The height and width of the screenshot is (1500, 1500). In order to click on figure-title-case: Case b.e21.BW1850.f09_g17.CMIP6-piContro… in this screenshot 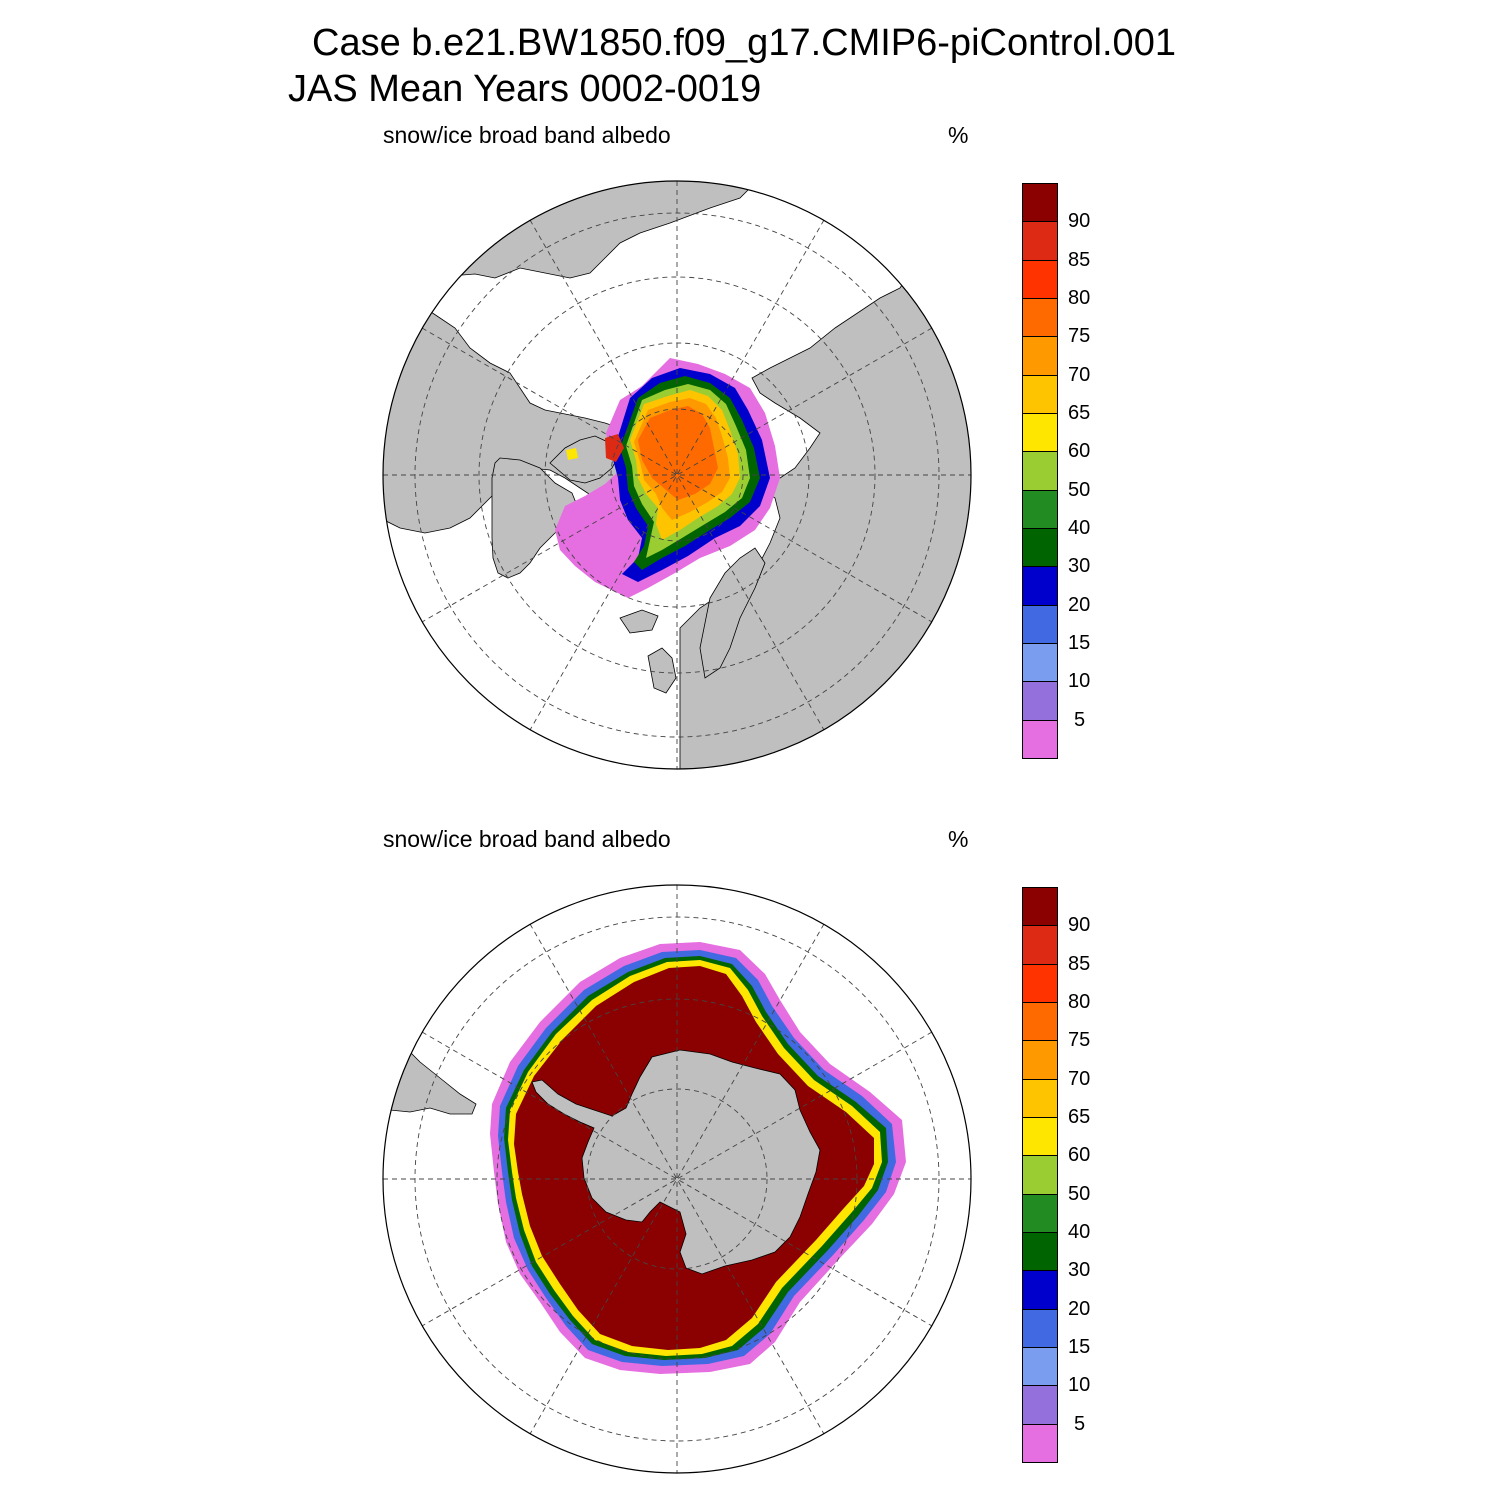, I will do `click(744, 43)`.